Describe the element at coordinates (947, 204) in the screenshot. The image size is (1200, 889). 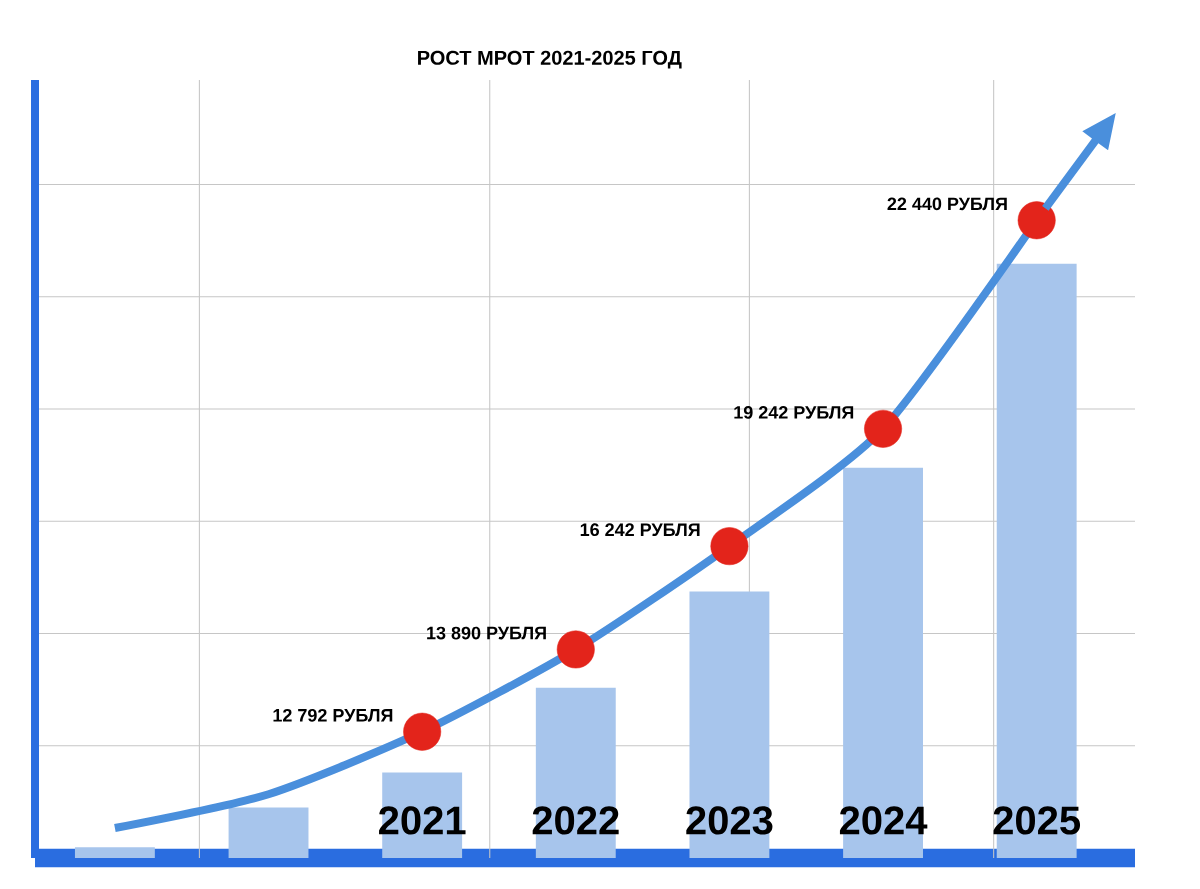
I see `annotation: 22 440 РУБЛЯ` at that location.